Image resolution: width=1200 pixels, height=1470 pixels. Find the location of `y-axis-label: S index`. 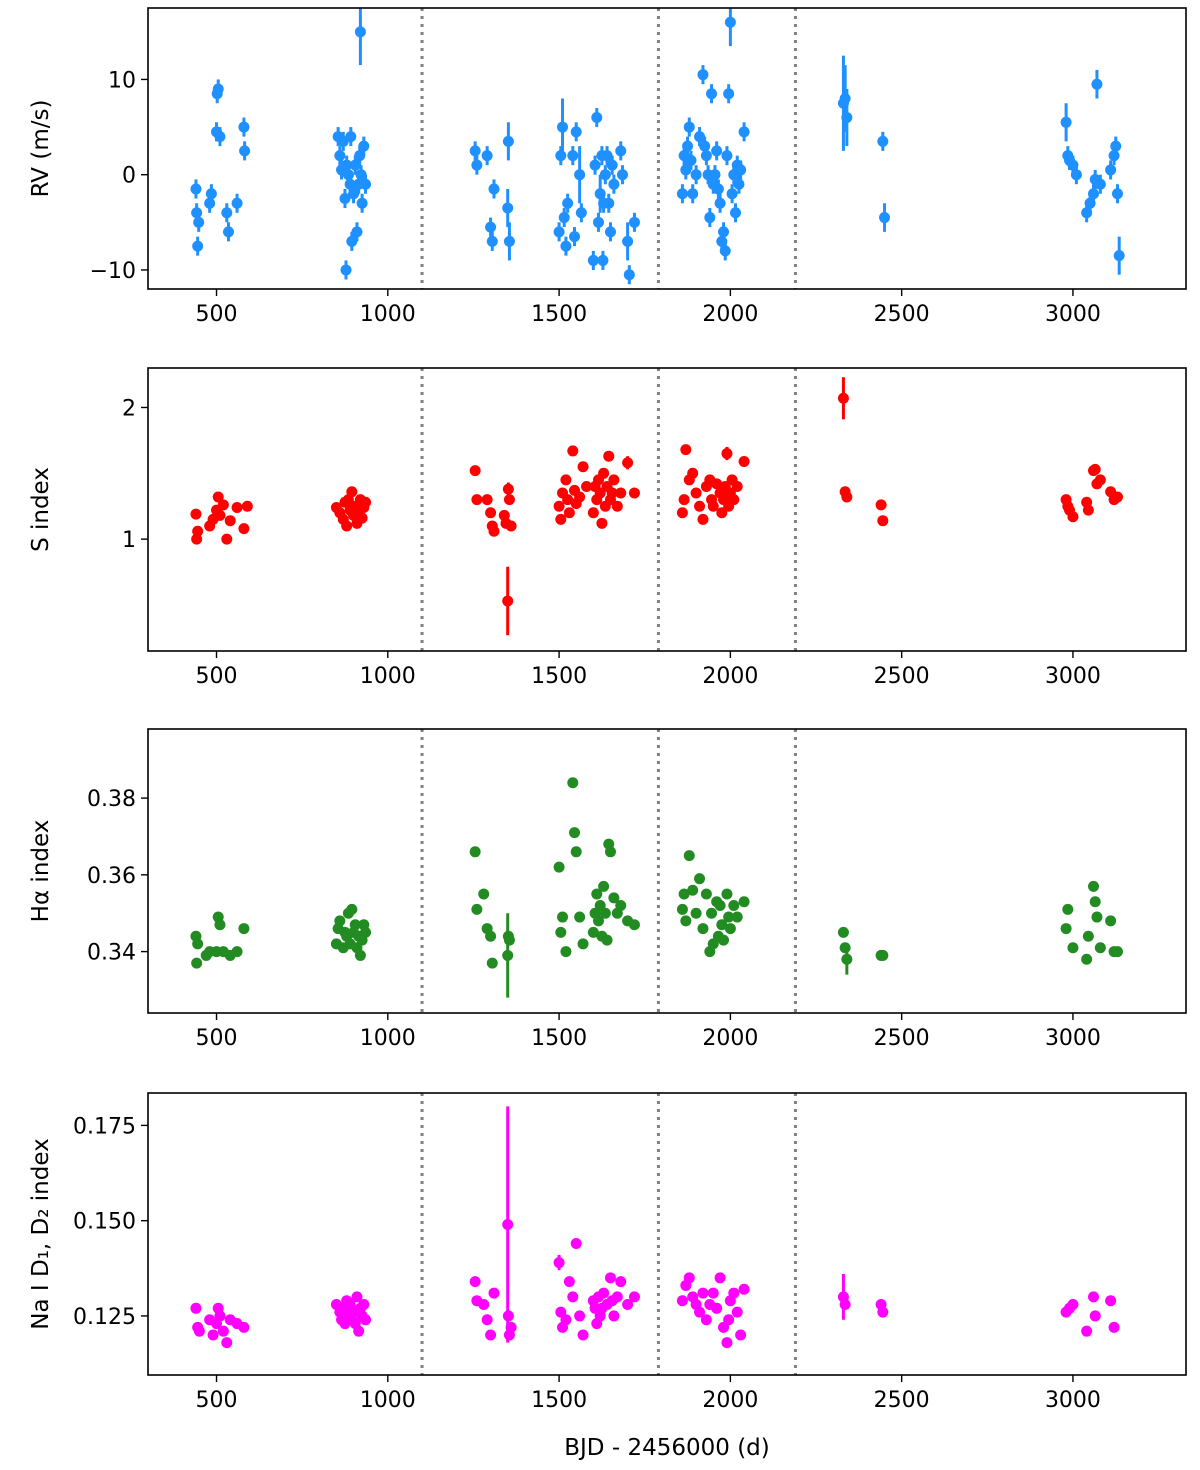

y-axis-label: S index is located at coordinates (41, 509).